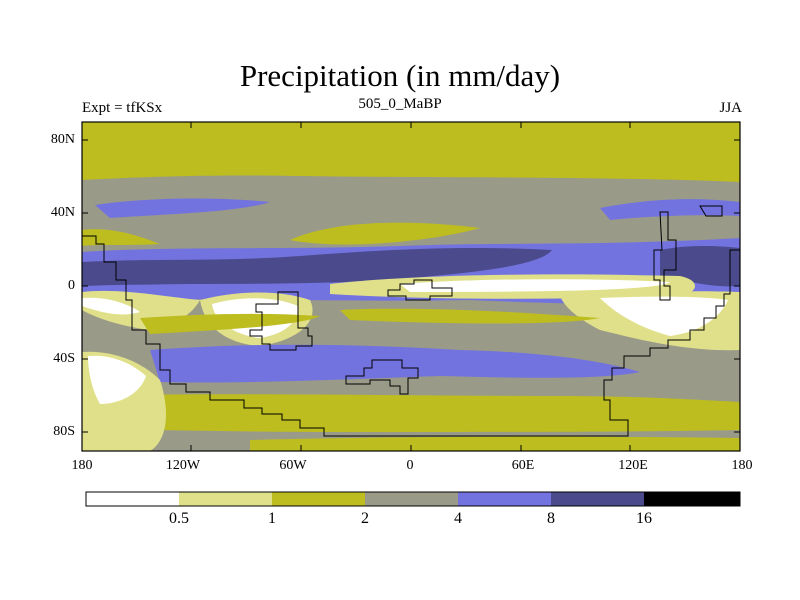 This screenshot has width=800, height=600. Describe the element at coordinates (317, 267) in the screenshot. I see `precip-band-8-16mm` at that location.